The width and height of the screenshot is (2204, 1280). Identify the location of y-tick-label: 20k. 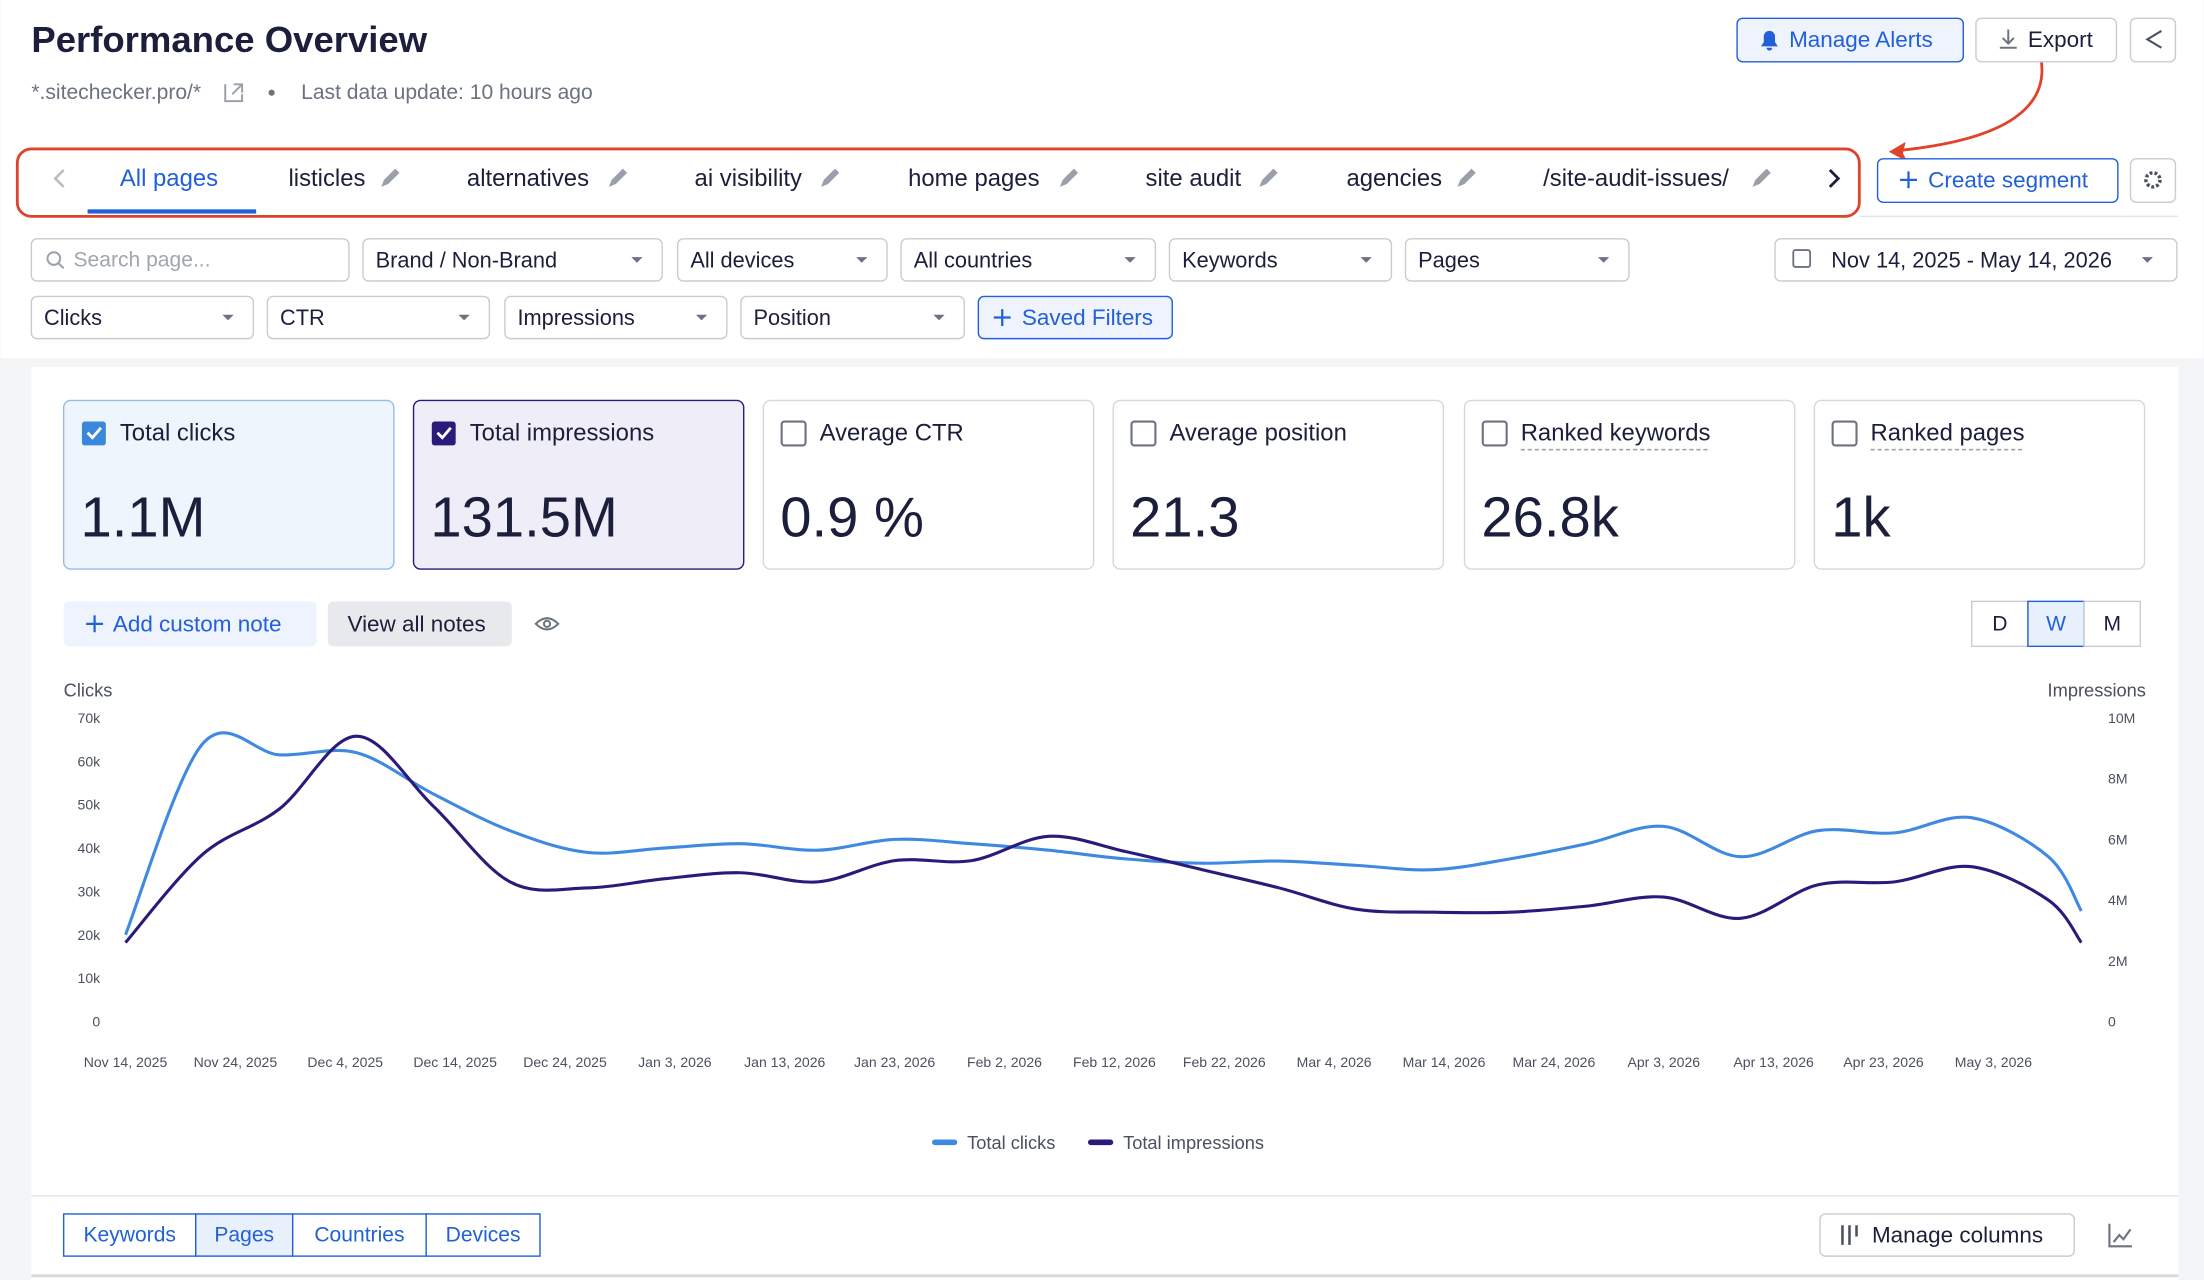
(90, 935).